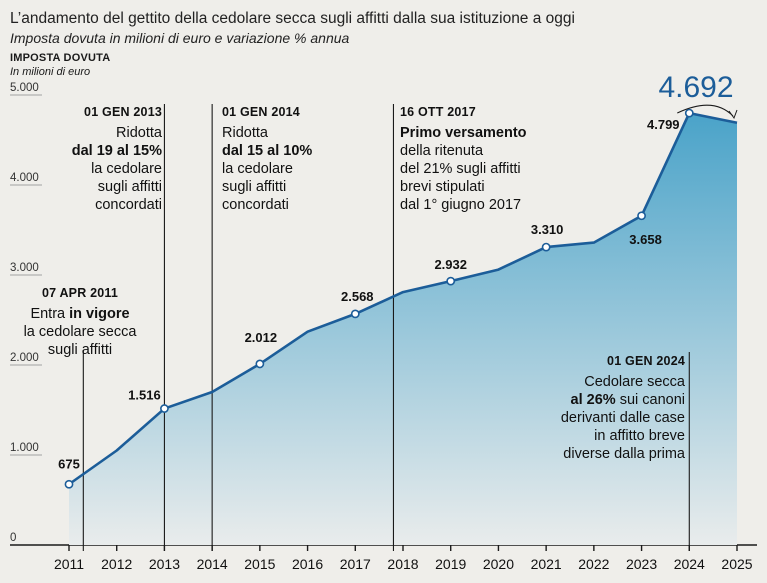 Image resolution: width=767 pixels, height=583 pixels. Describe the element at coordinates (498, 564) in the screenshot. I see `x-tick-label: 2020` at that location.